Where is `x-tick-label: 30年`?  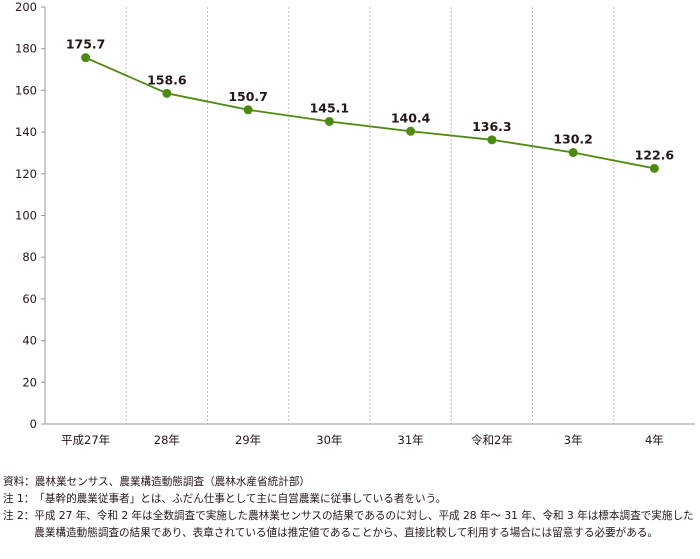 x-tick-label: 30年 is located at coordinates (329, 440).